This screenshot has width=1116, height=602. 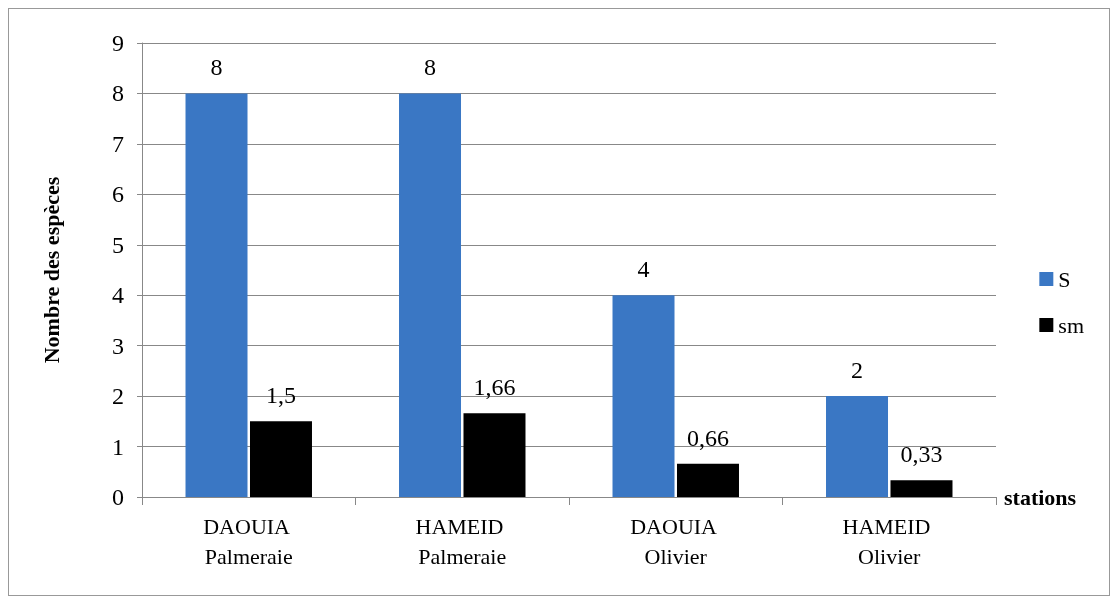 What do you see at coordinates (494, 387) in the screenshot?
I see `data-label: 1,66` at bounding box center [494, 387].